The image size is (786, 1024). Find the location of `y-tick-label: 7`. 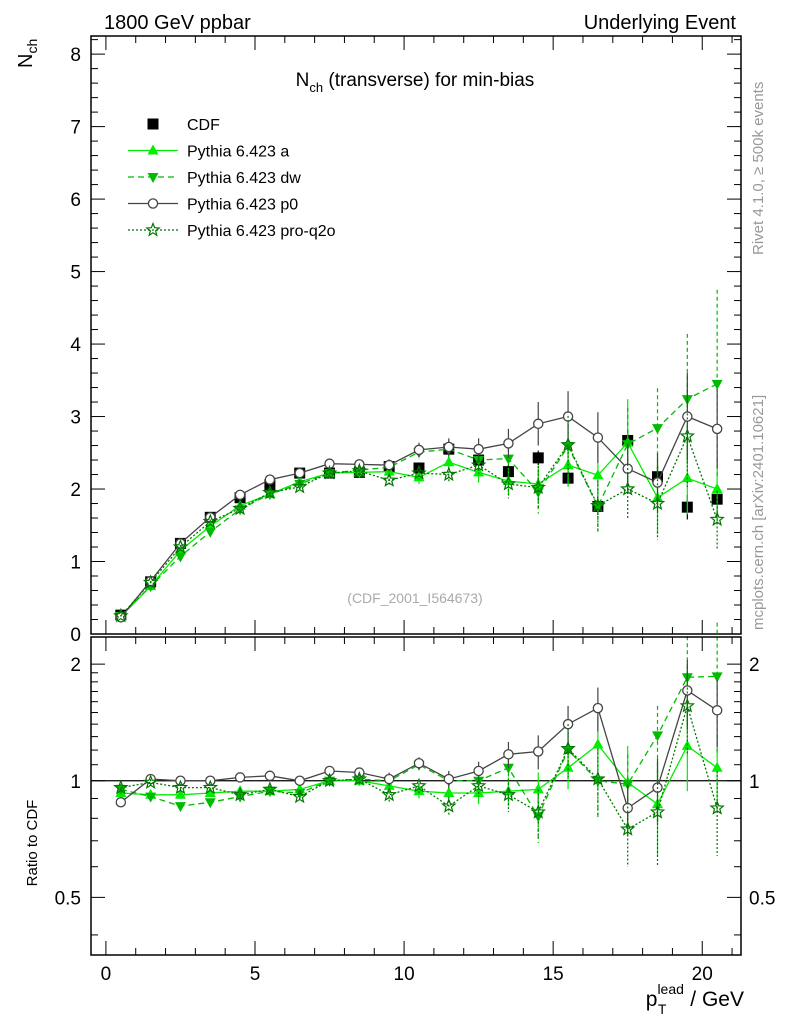

y-tick-label: 7 is located at coordinates (75, 128).